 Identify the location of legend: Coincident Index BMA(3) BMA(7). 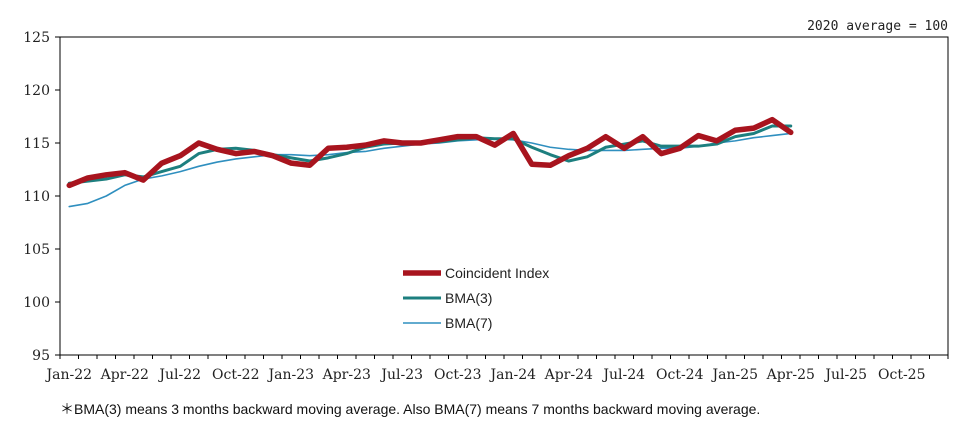
(476, 298).